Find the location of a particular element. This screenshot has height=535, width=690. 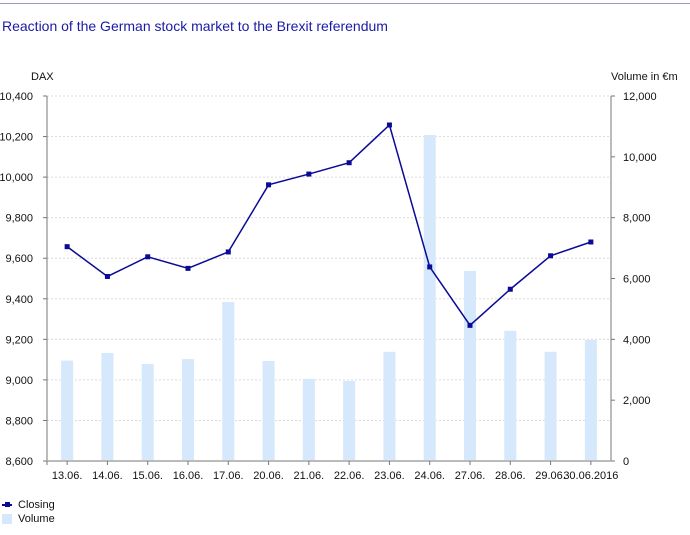

x-tick-label: 24.06. is located at coordinates (429, 476).